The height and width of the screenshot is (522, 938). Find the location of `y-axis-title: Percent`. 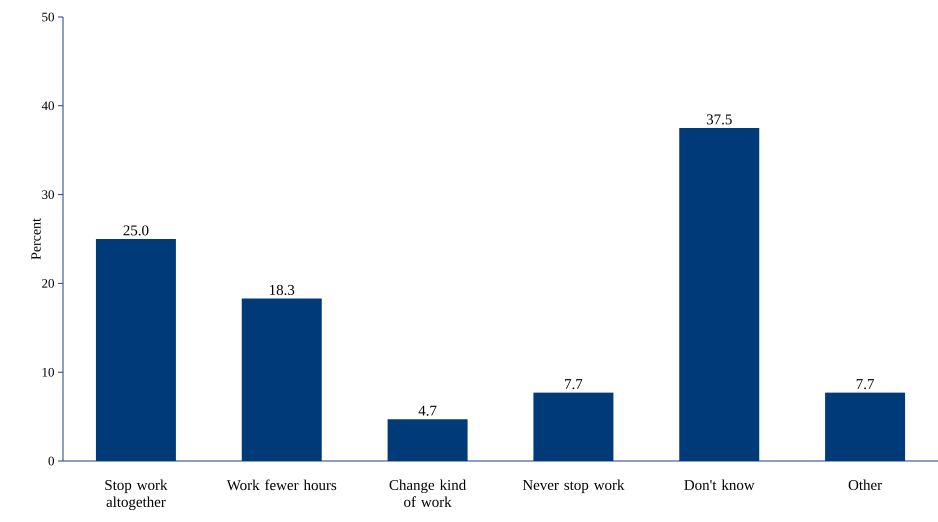

y-axis-title: Percent is located at coordinates (36, 239).